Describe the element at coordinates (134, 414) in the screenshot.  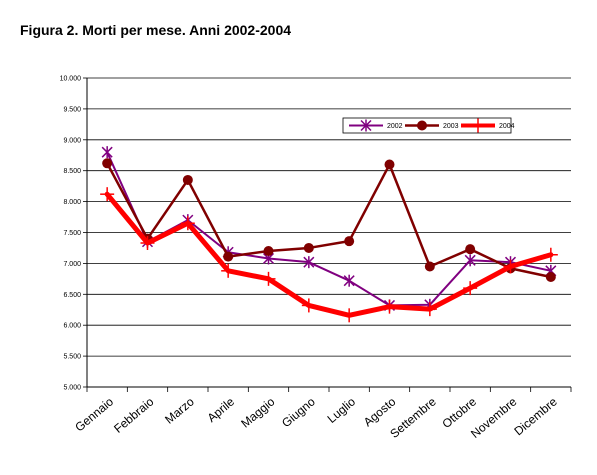
I see `x-tick-label: Febbraio` at that location.